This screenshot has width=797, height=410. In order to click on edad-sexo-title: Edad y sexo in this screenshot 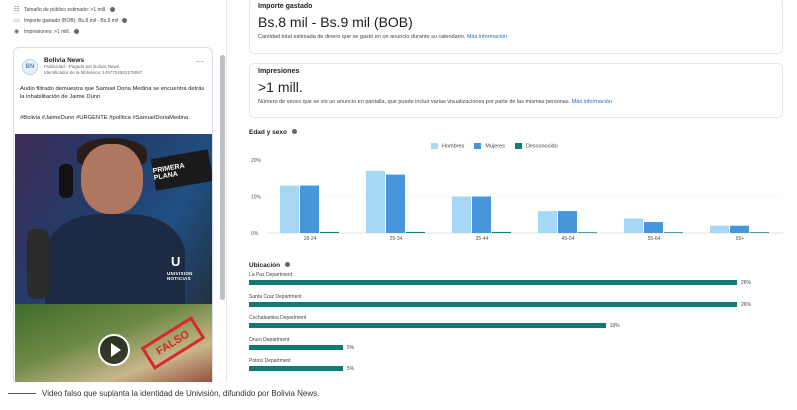, I will do `click(273, 132)`.